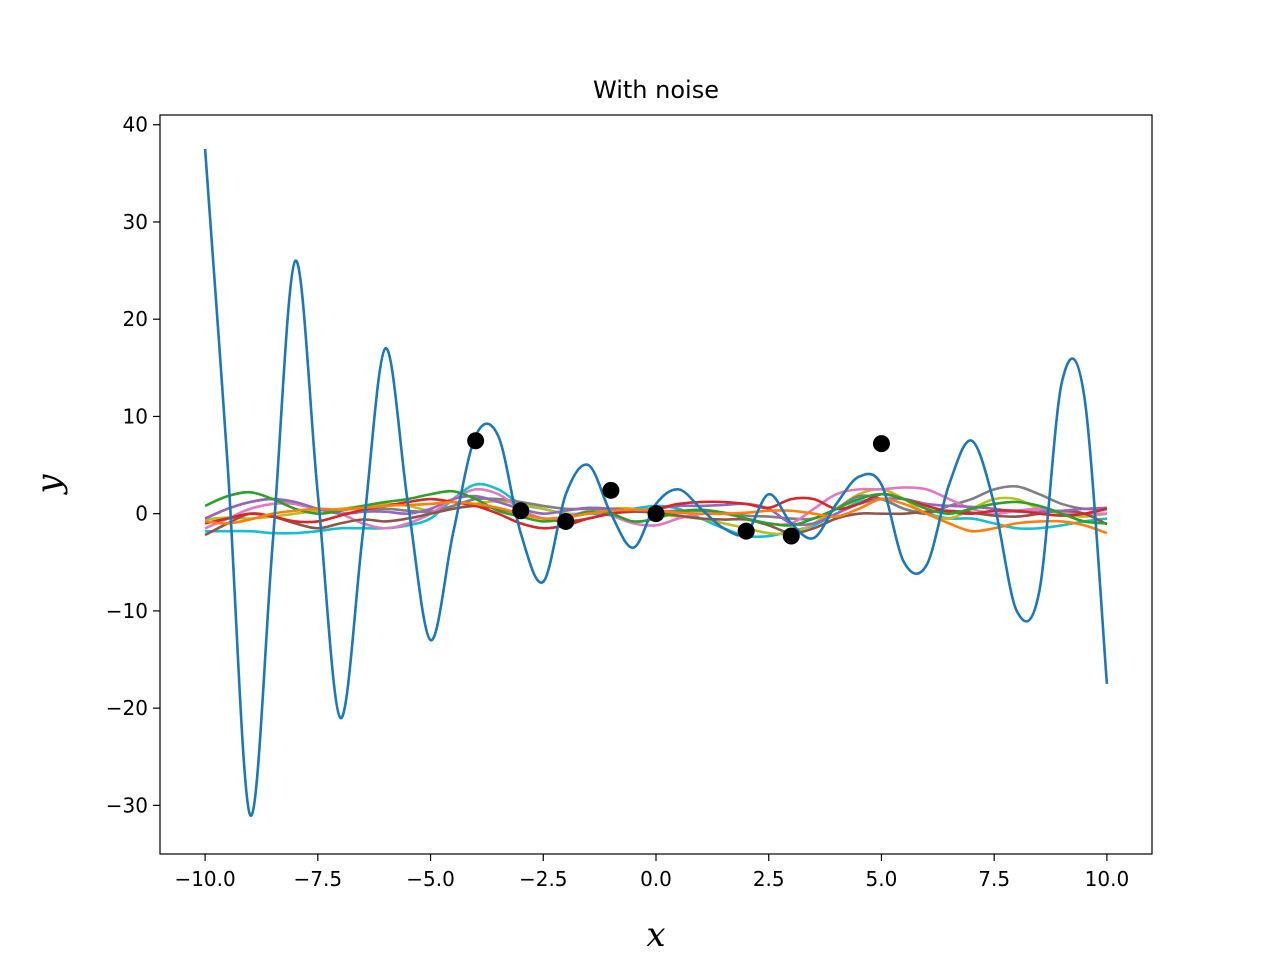 The image size is (1280, 960). What do you see at coordinates (882, 879) in the screenshot?
I see `x-tick-label: 5.0` at bounding box center [882, 879].